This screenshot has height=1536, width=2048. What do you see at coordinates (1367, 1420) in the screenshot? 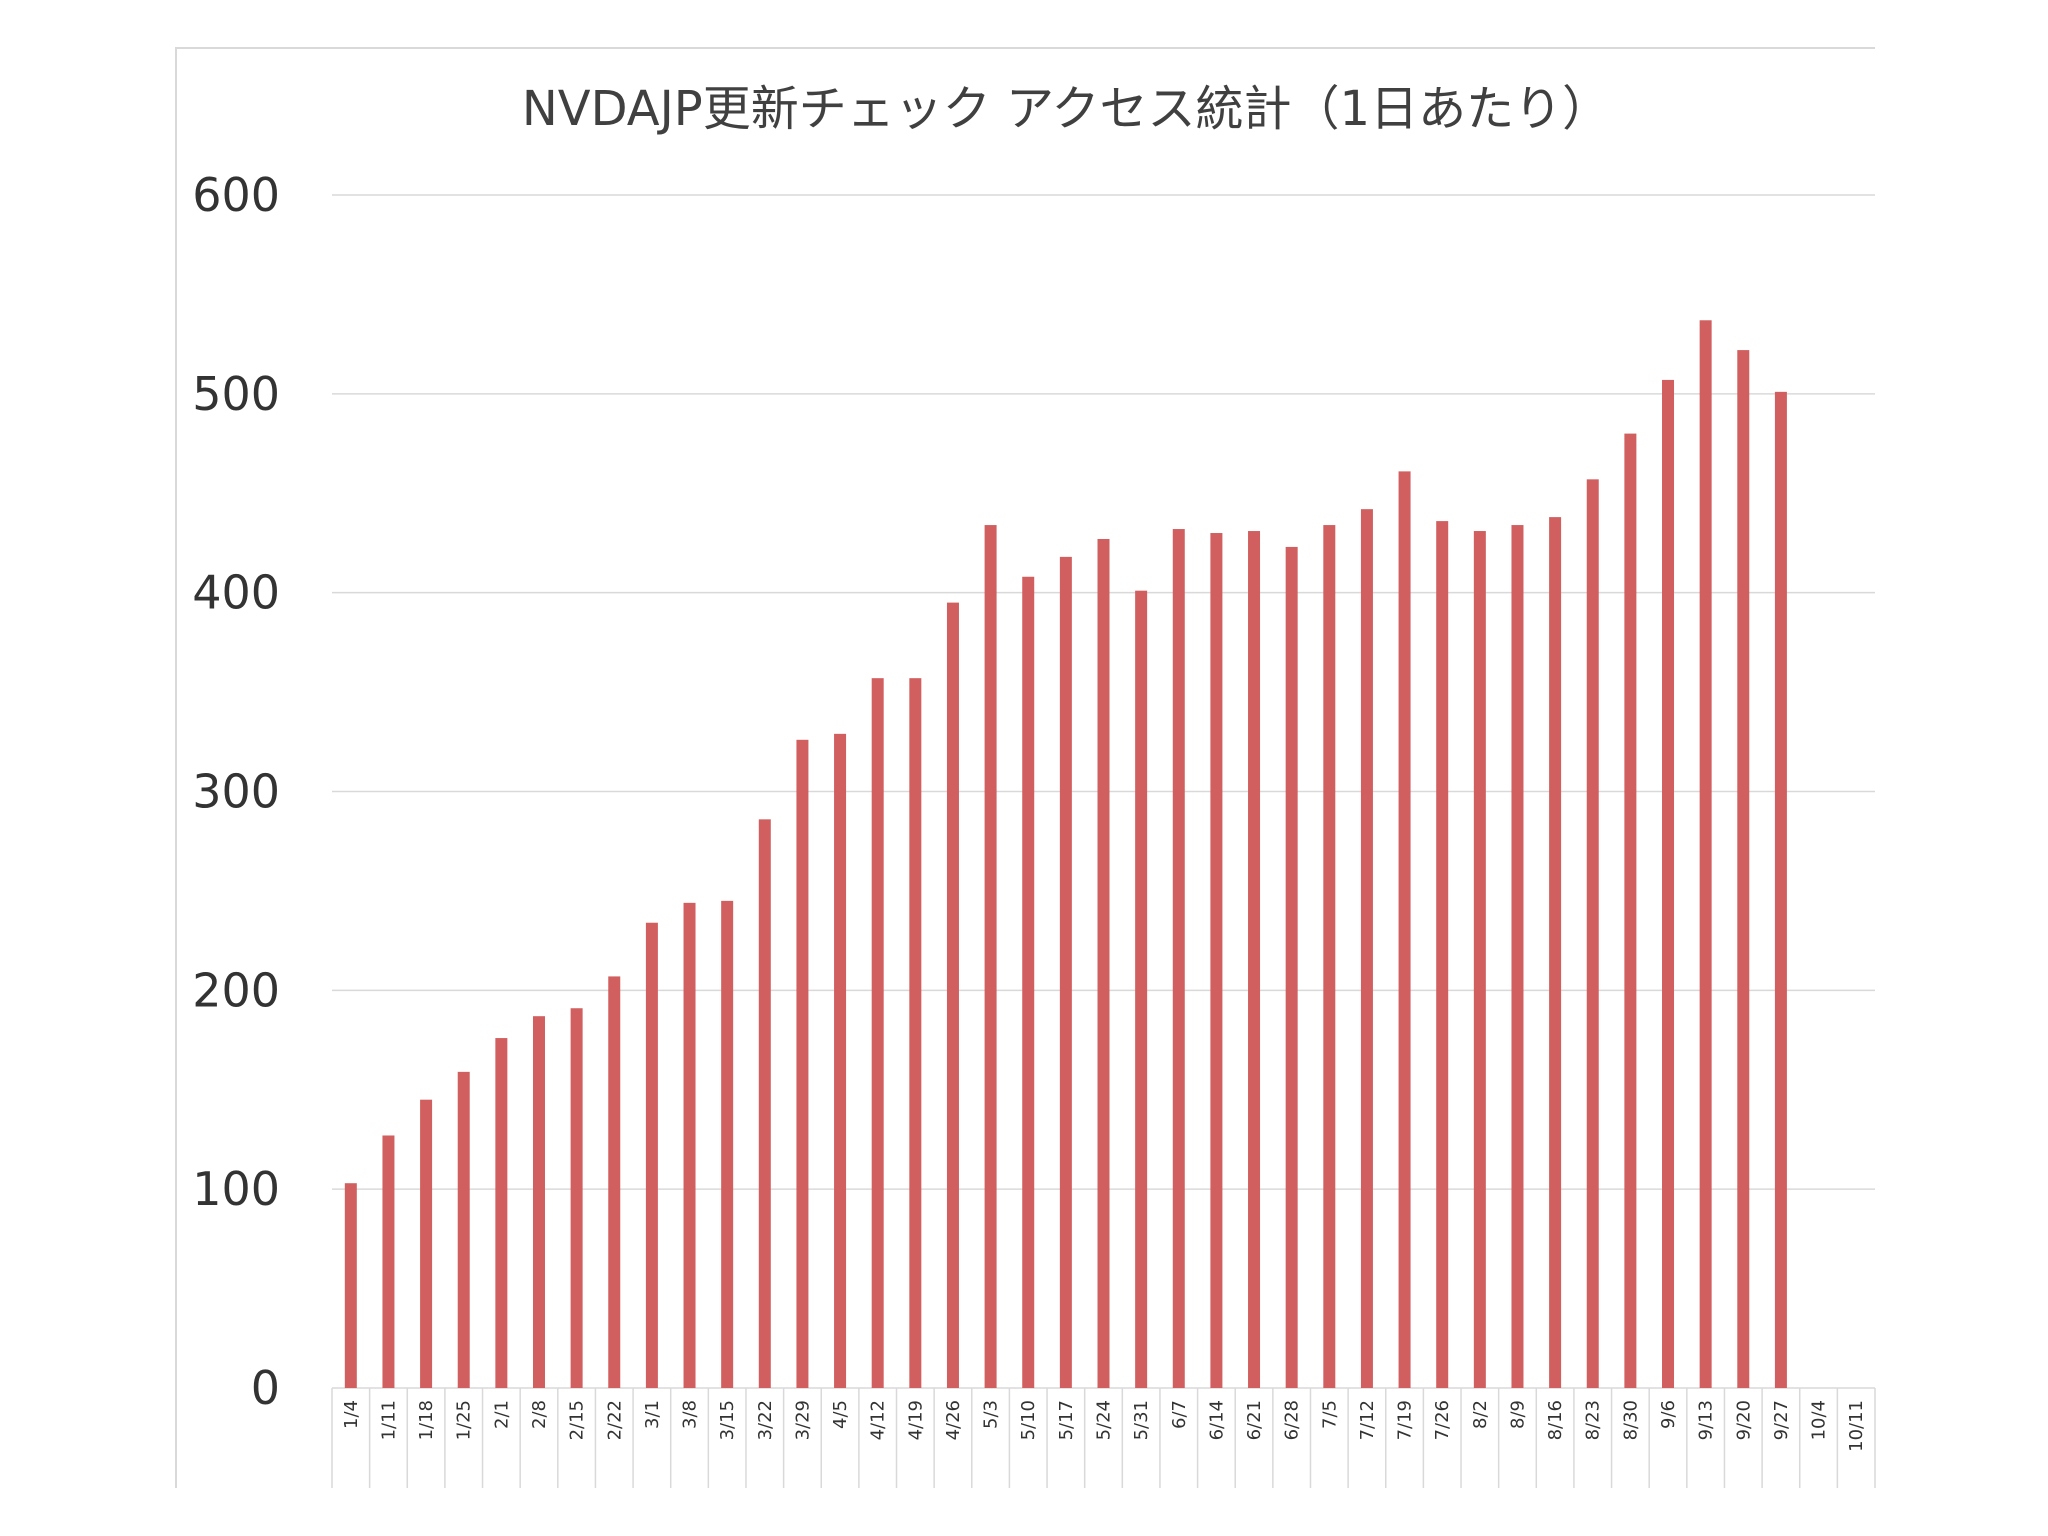
I see `x-tick-label: 7/12` at bounding box center [1367, 1420].